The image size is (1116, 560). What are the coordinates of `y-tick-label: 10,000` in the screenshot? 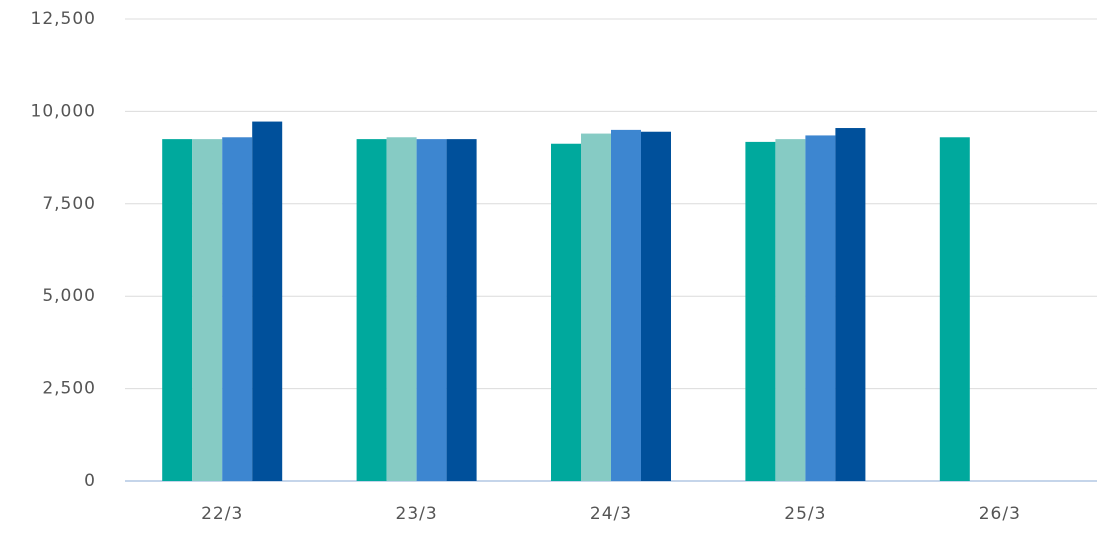 It's located at (63, 111).